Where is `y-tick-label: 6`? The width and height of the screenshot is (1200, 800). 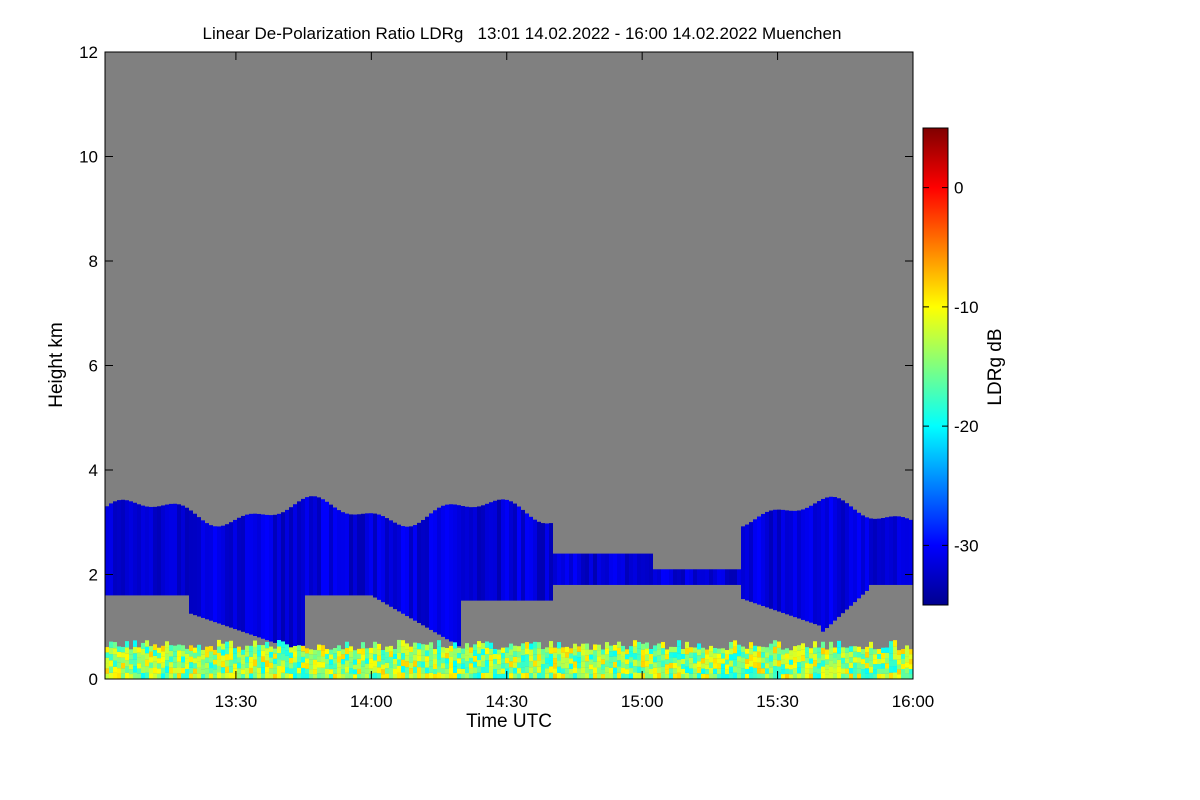
y-tick-label: 6 is located at coordinates (93, 366).